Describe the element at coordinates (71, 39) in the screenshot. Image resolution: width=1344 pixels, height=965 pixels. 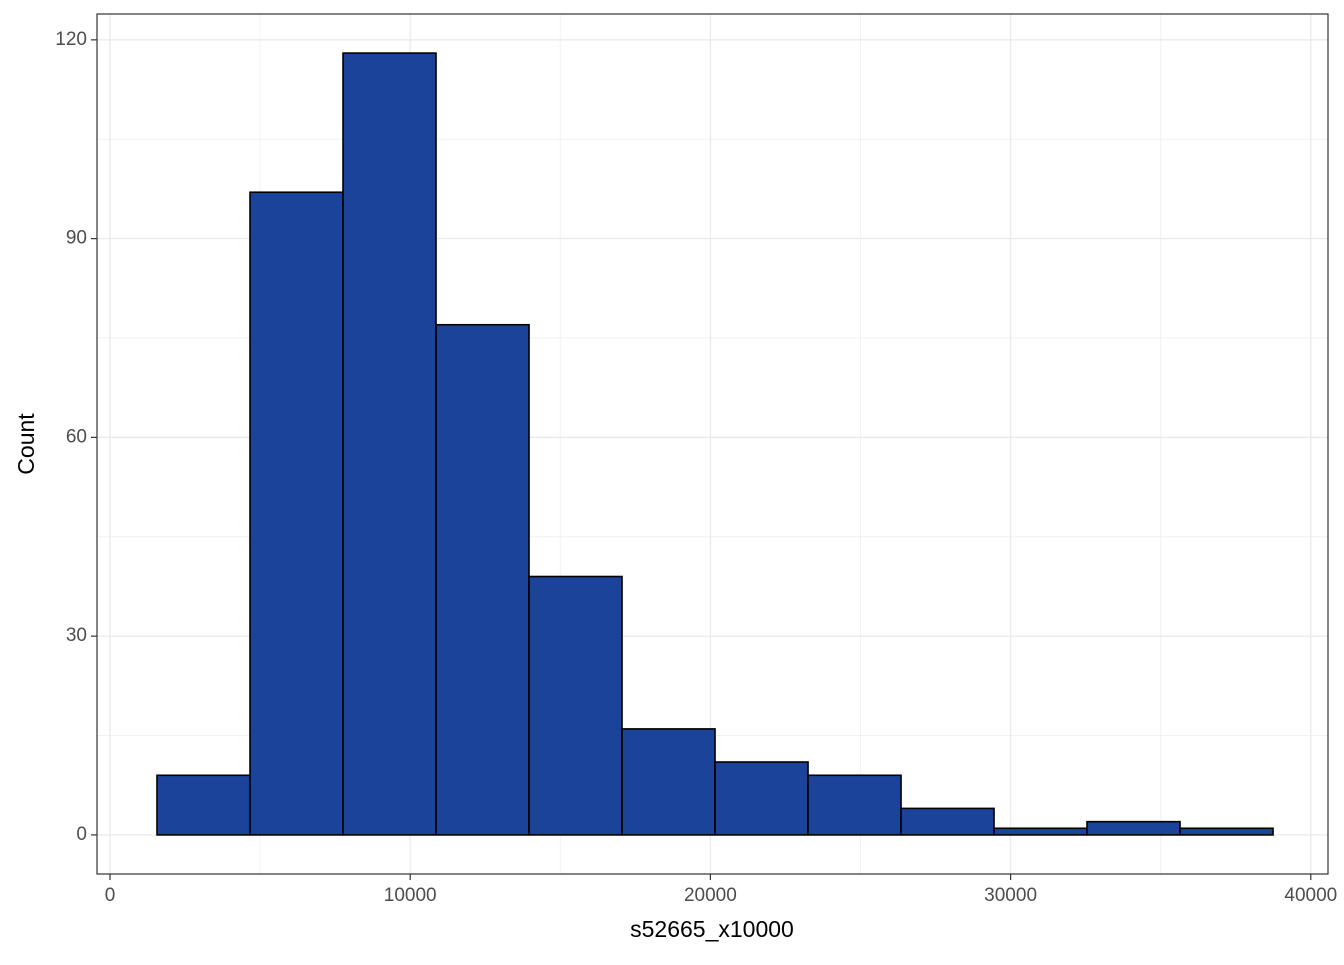
I see `y-tick-label: 120` at that location.